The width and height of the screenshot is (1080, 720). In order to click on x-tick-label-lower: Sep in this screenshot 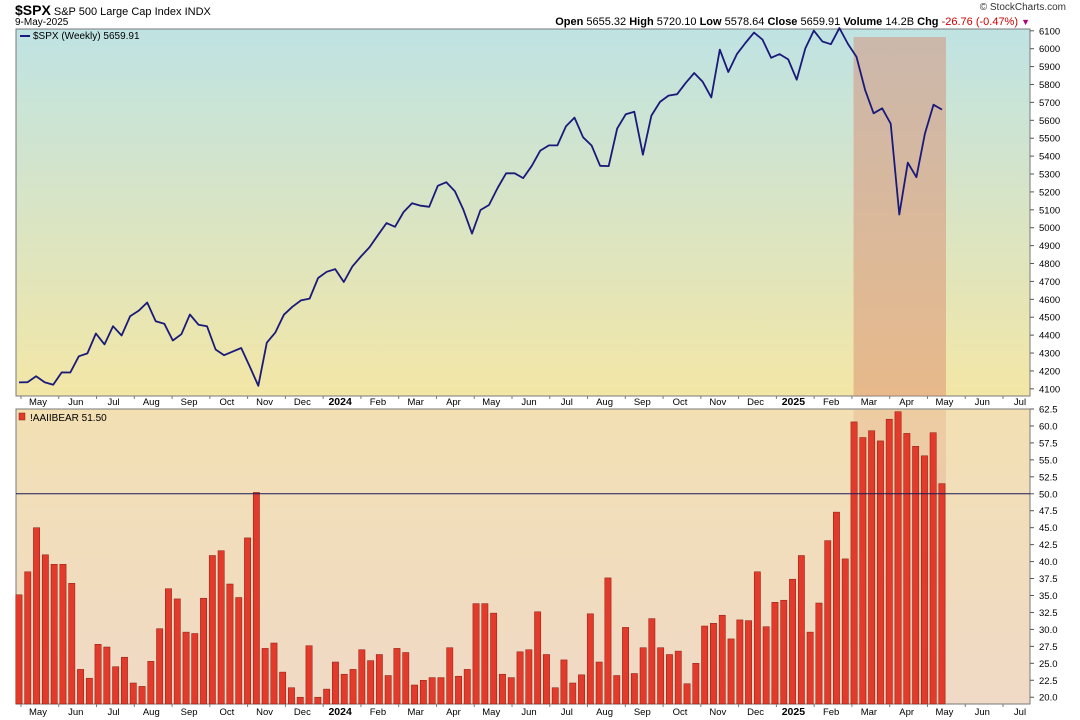, I will do `click(189, 712)`.